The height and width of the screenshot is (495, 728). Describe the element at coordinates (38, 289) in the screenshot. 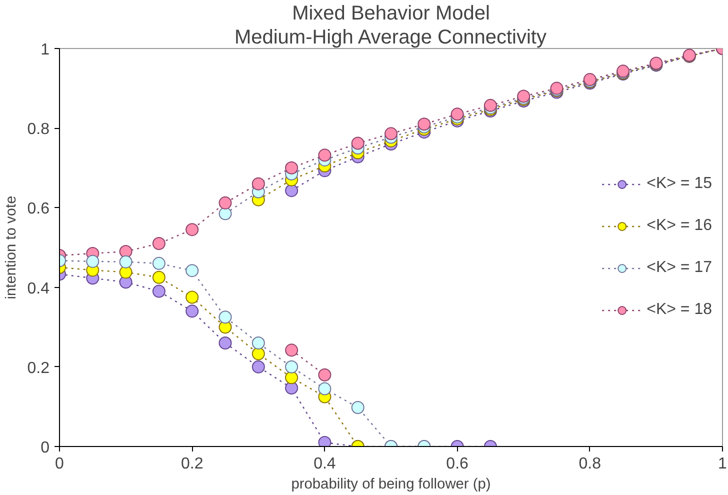

I see `y-tick-label: 0.4` at that location.